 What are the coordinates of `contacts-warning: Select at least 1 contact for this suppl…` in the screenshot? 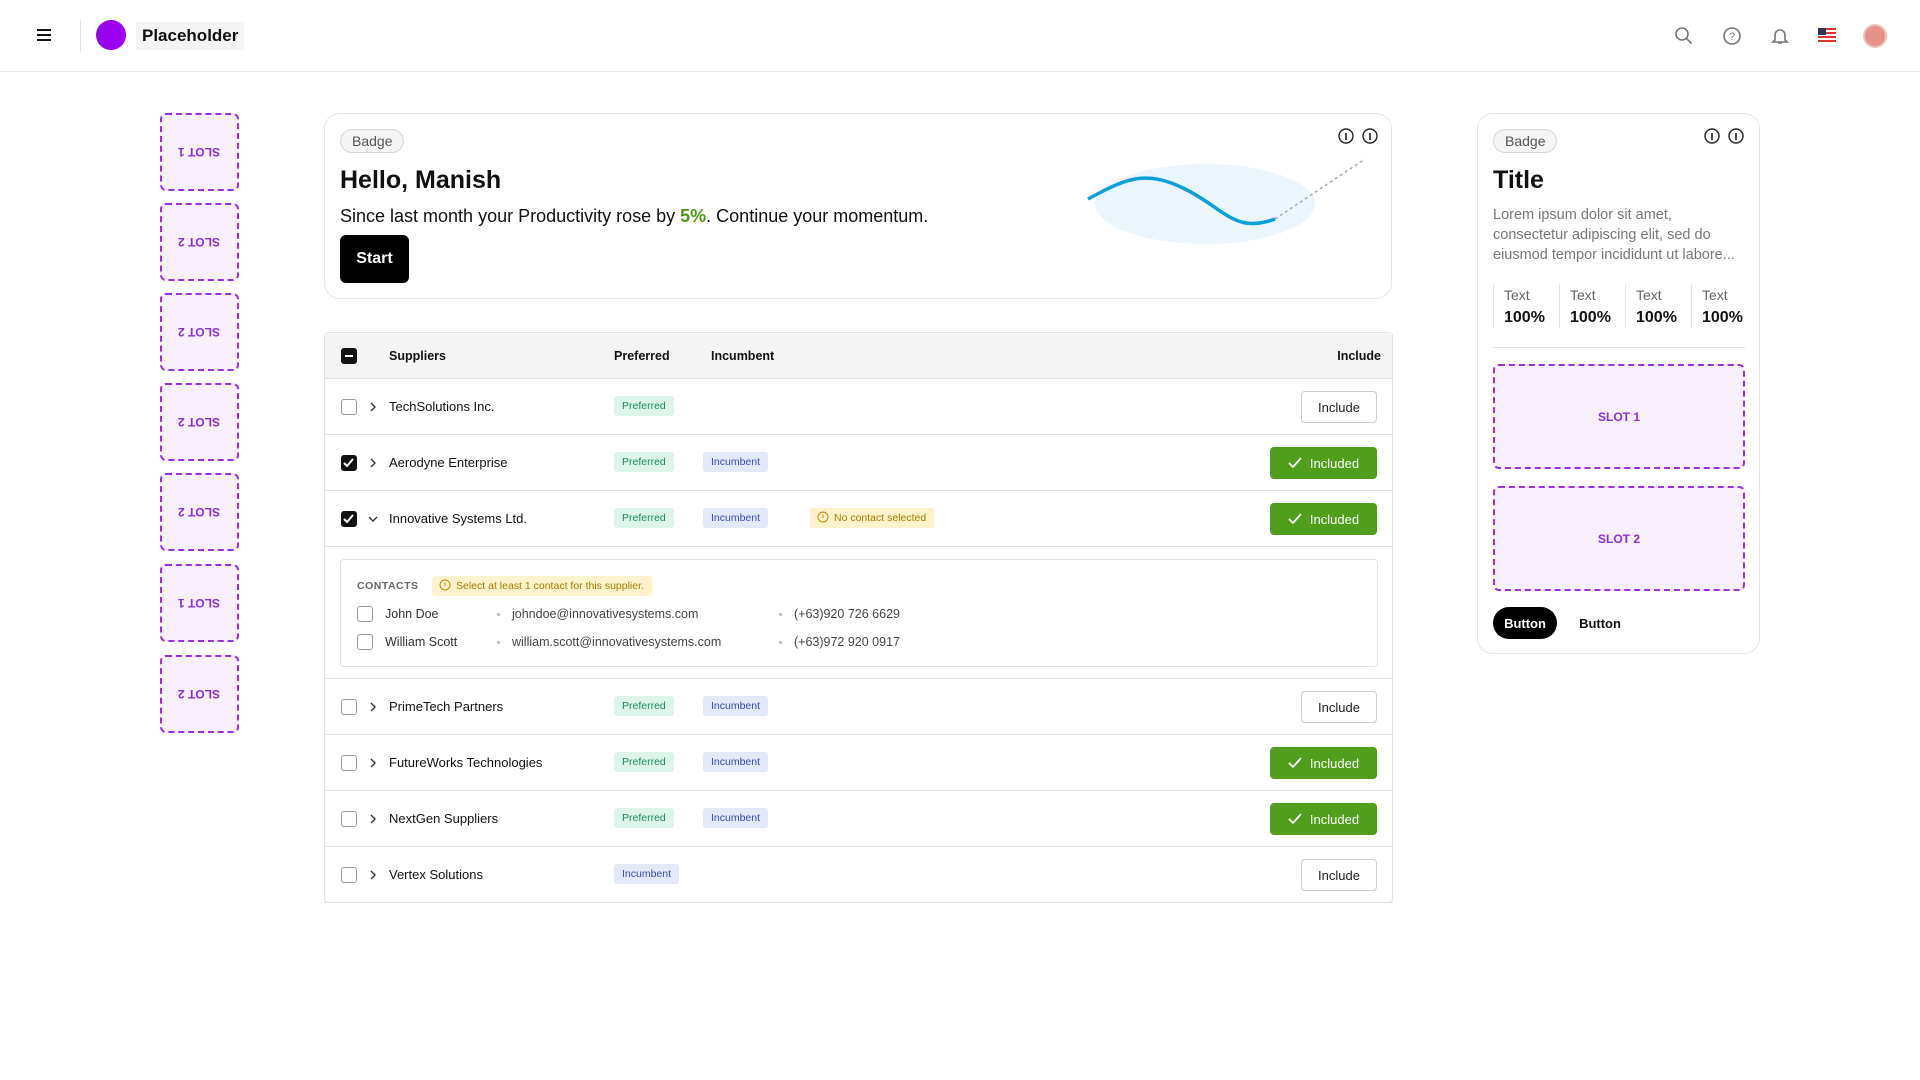 It's located at (542, 586).